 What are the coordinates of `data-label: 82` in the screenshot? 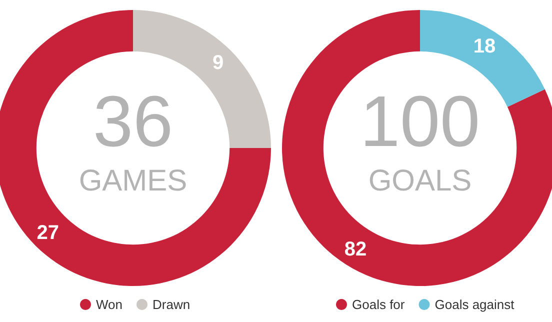 It's located at (355, 249).